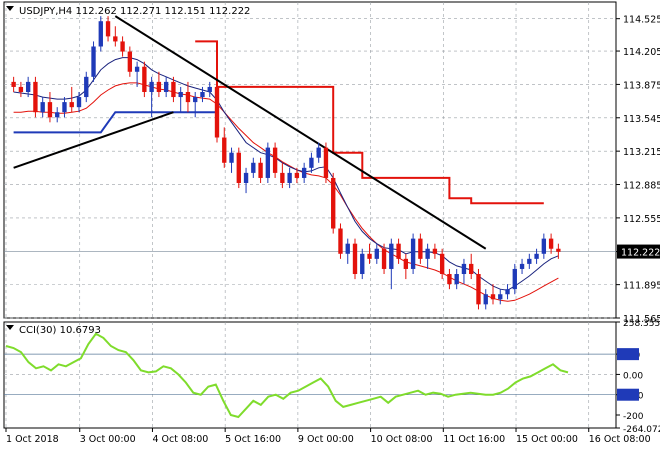  I want to click on y-tick-label: 112.555, so click(641, 219).